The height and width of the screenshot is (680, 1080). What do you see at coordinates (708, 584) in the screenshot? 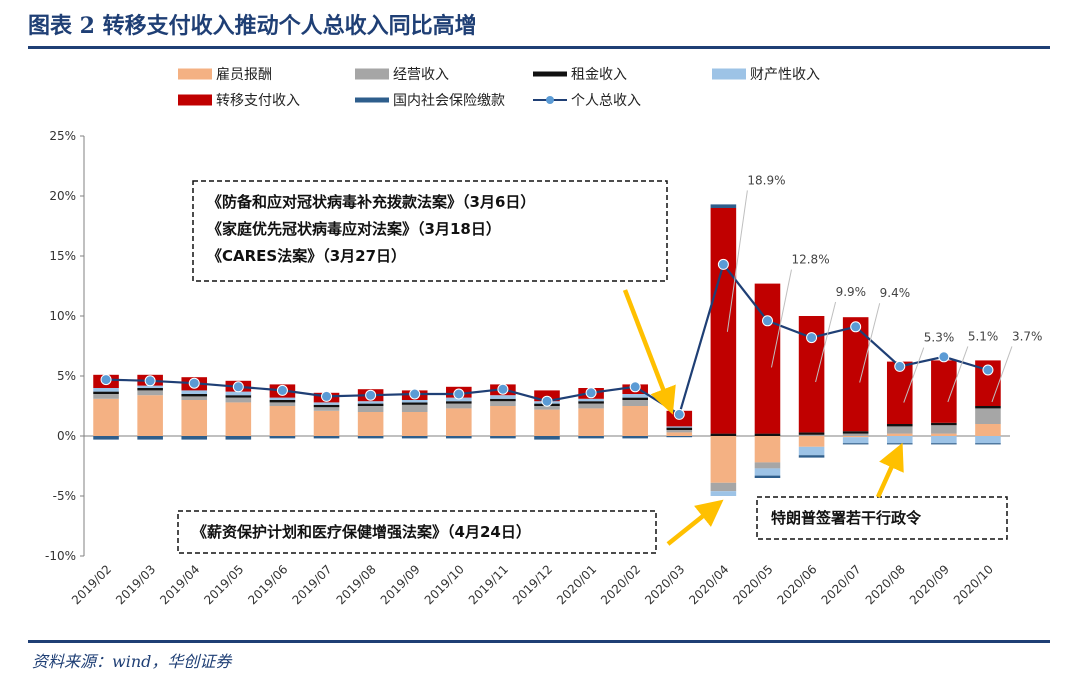
I see `x-tick-label: 2020/04` at bounding box center [708, 584].